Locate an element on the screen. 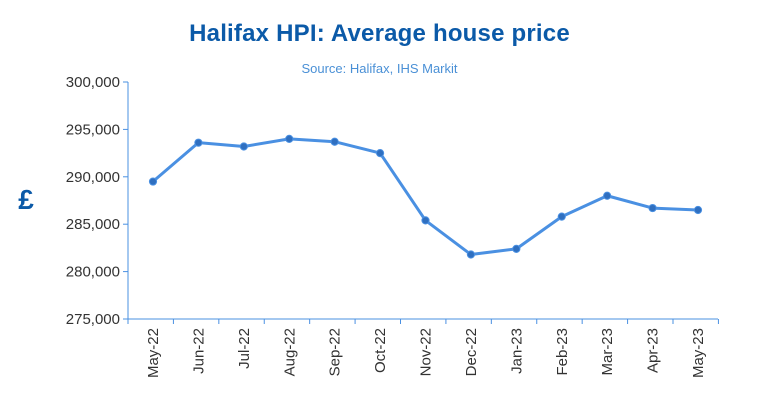 The height and width of the screenshot is (418, 759). x-tick-label: Nov-22 is located at coordinates (426, 352).